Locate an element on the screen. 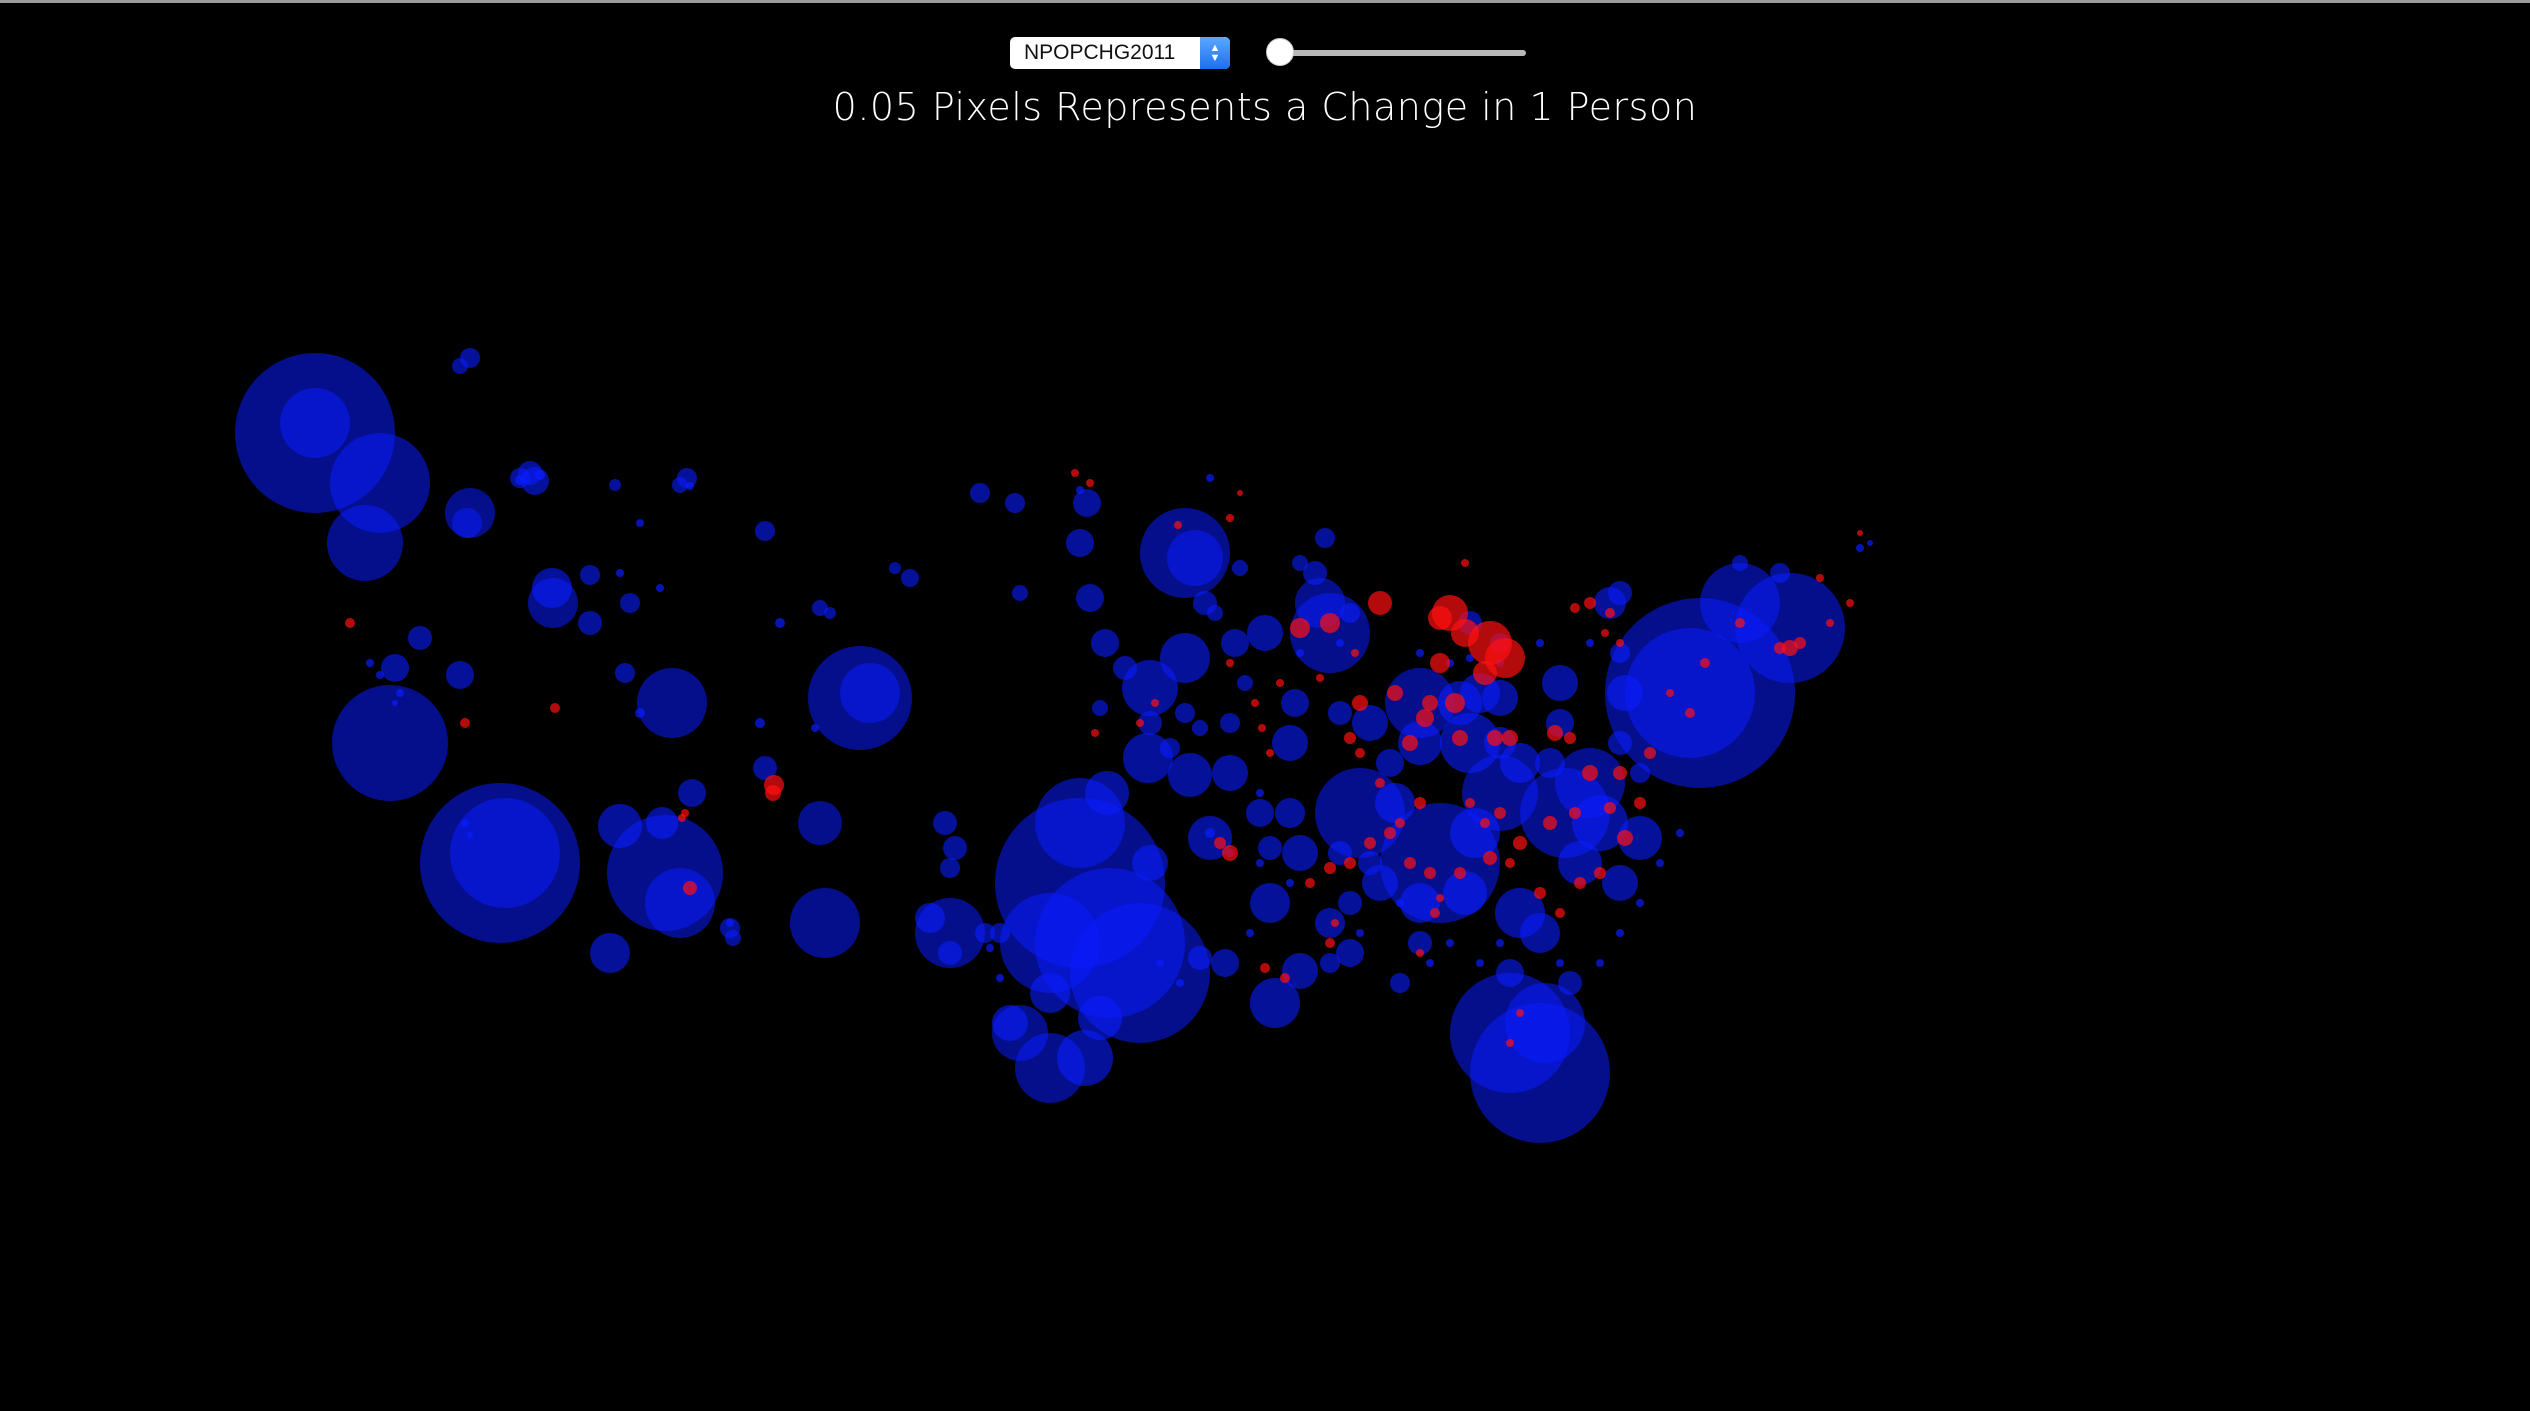  year-slider is located at coordinates (1396, 53).